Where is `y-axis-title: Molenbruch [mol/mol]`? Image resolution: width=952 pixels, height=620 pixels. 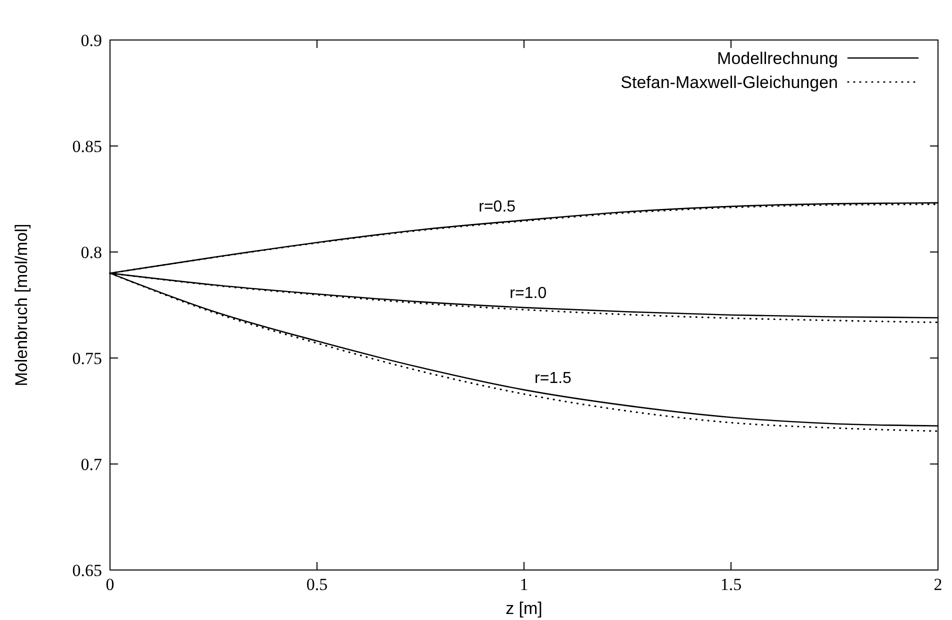 y-axis-title: Molenbruch [mol/mol] is located at coordinates (21, 305).